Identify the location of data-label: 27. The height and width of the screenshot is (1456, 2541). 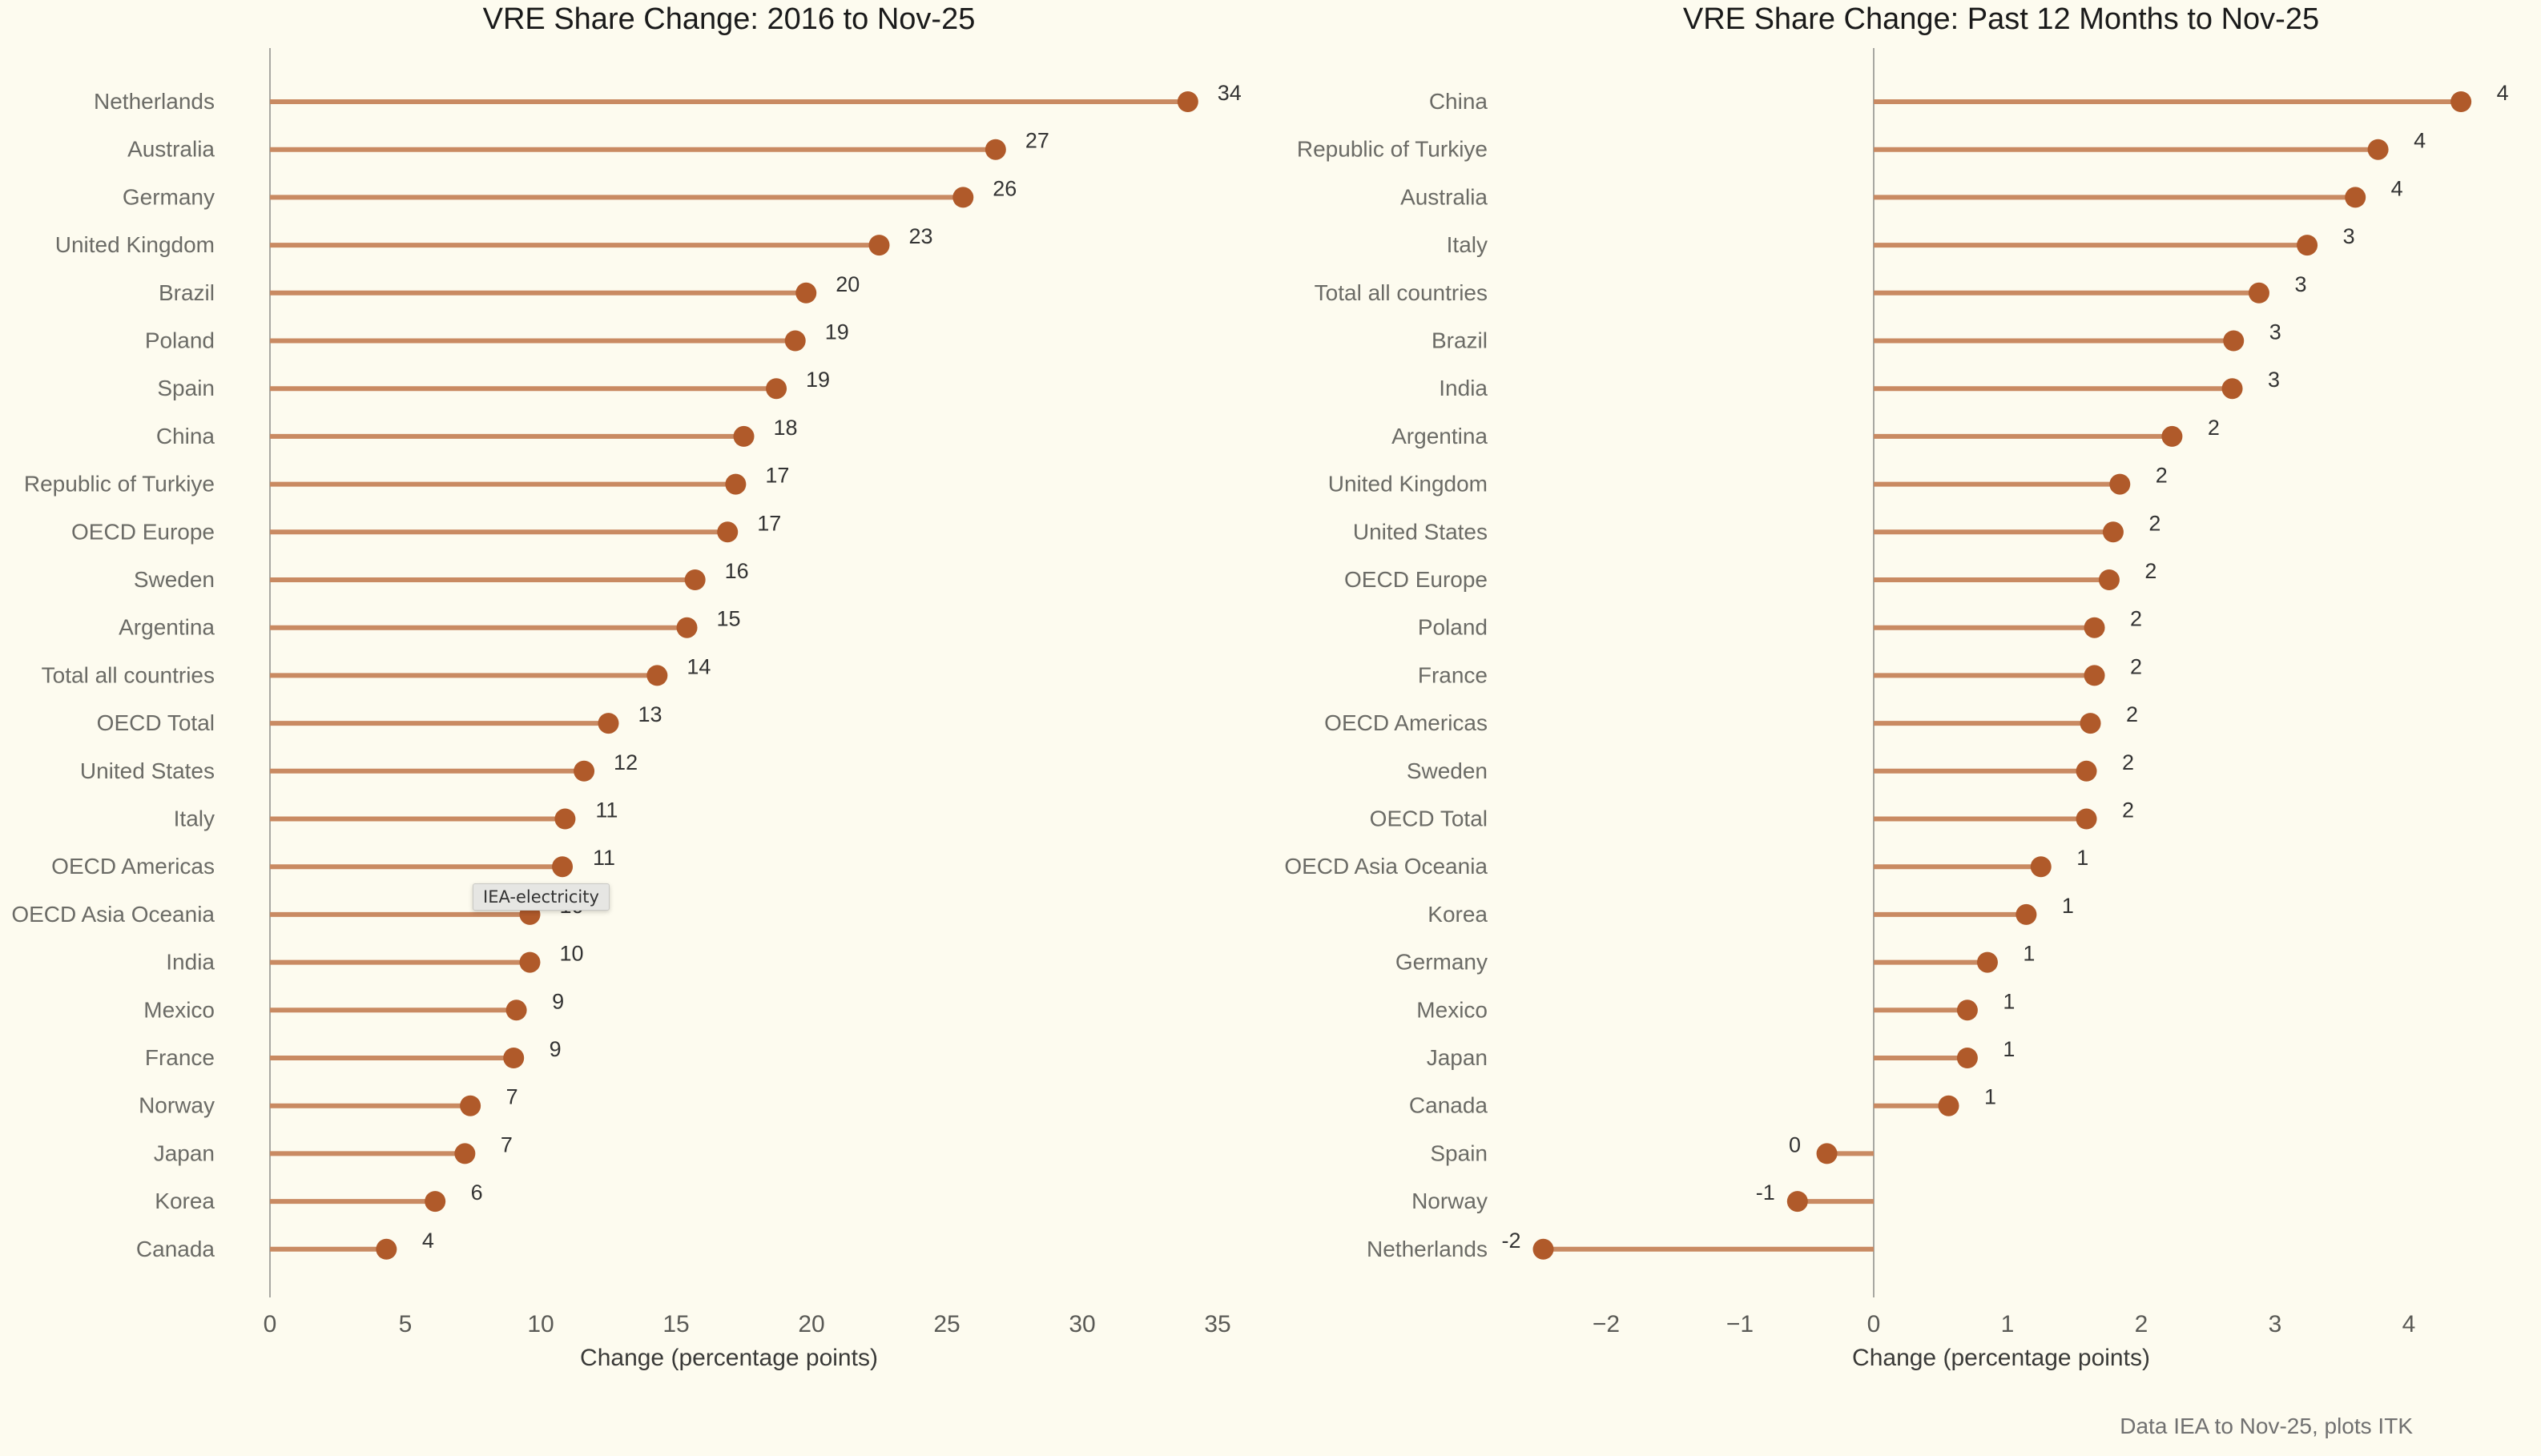
(1037, 141).